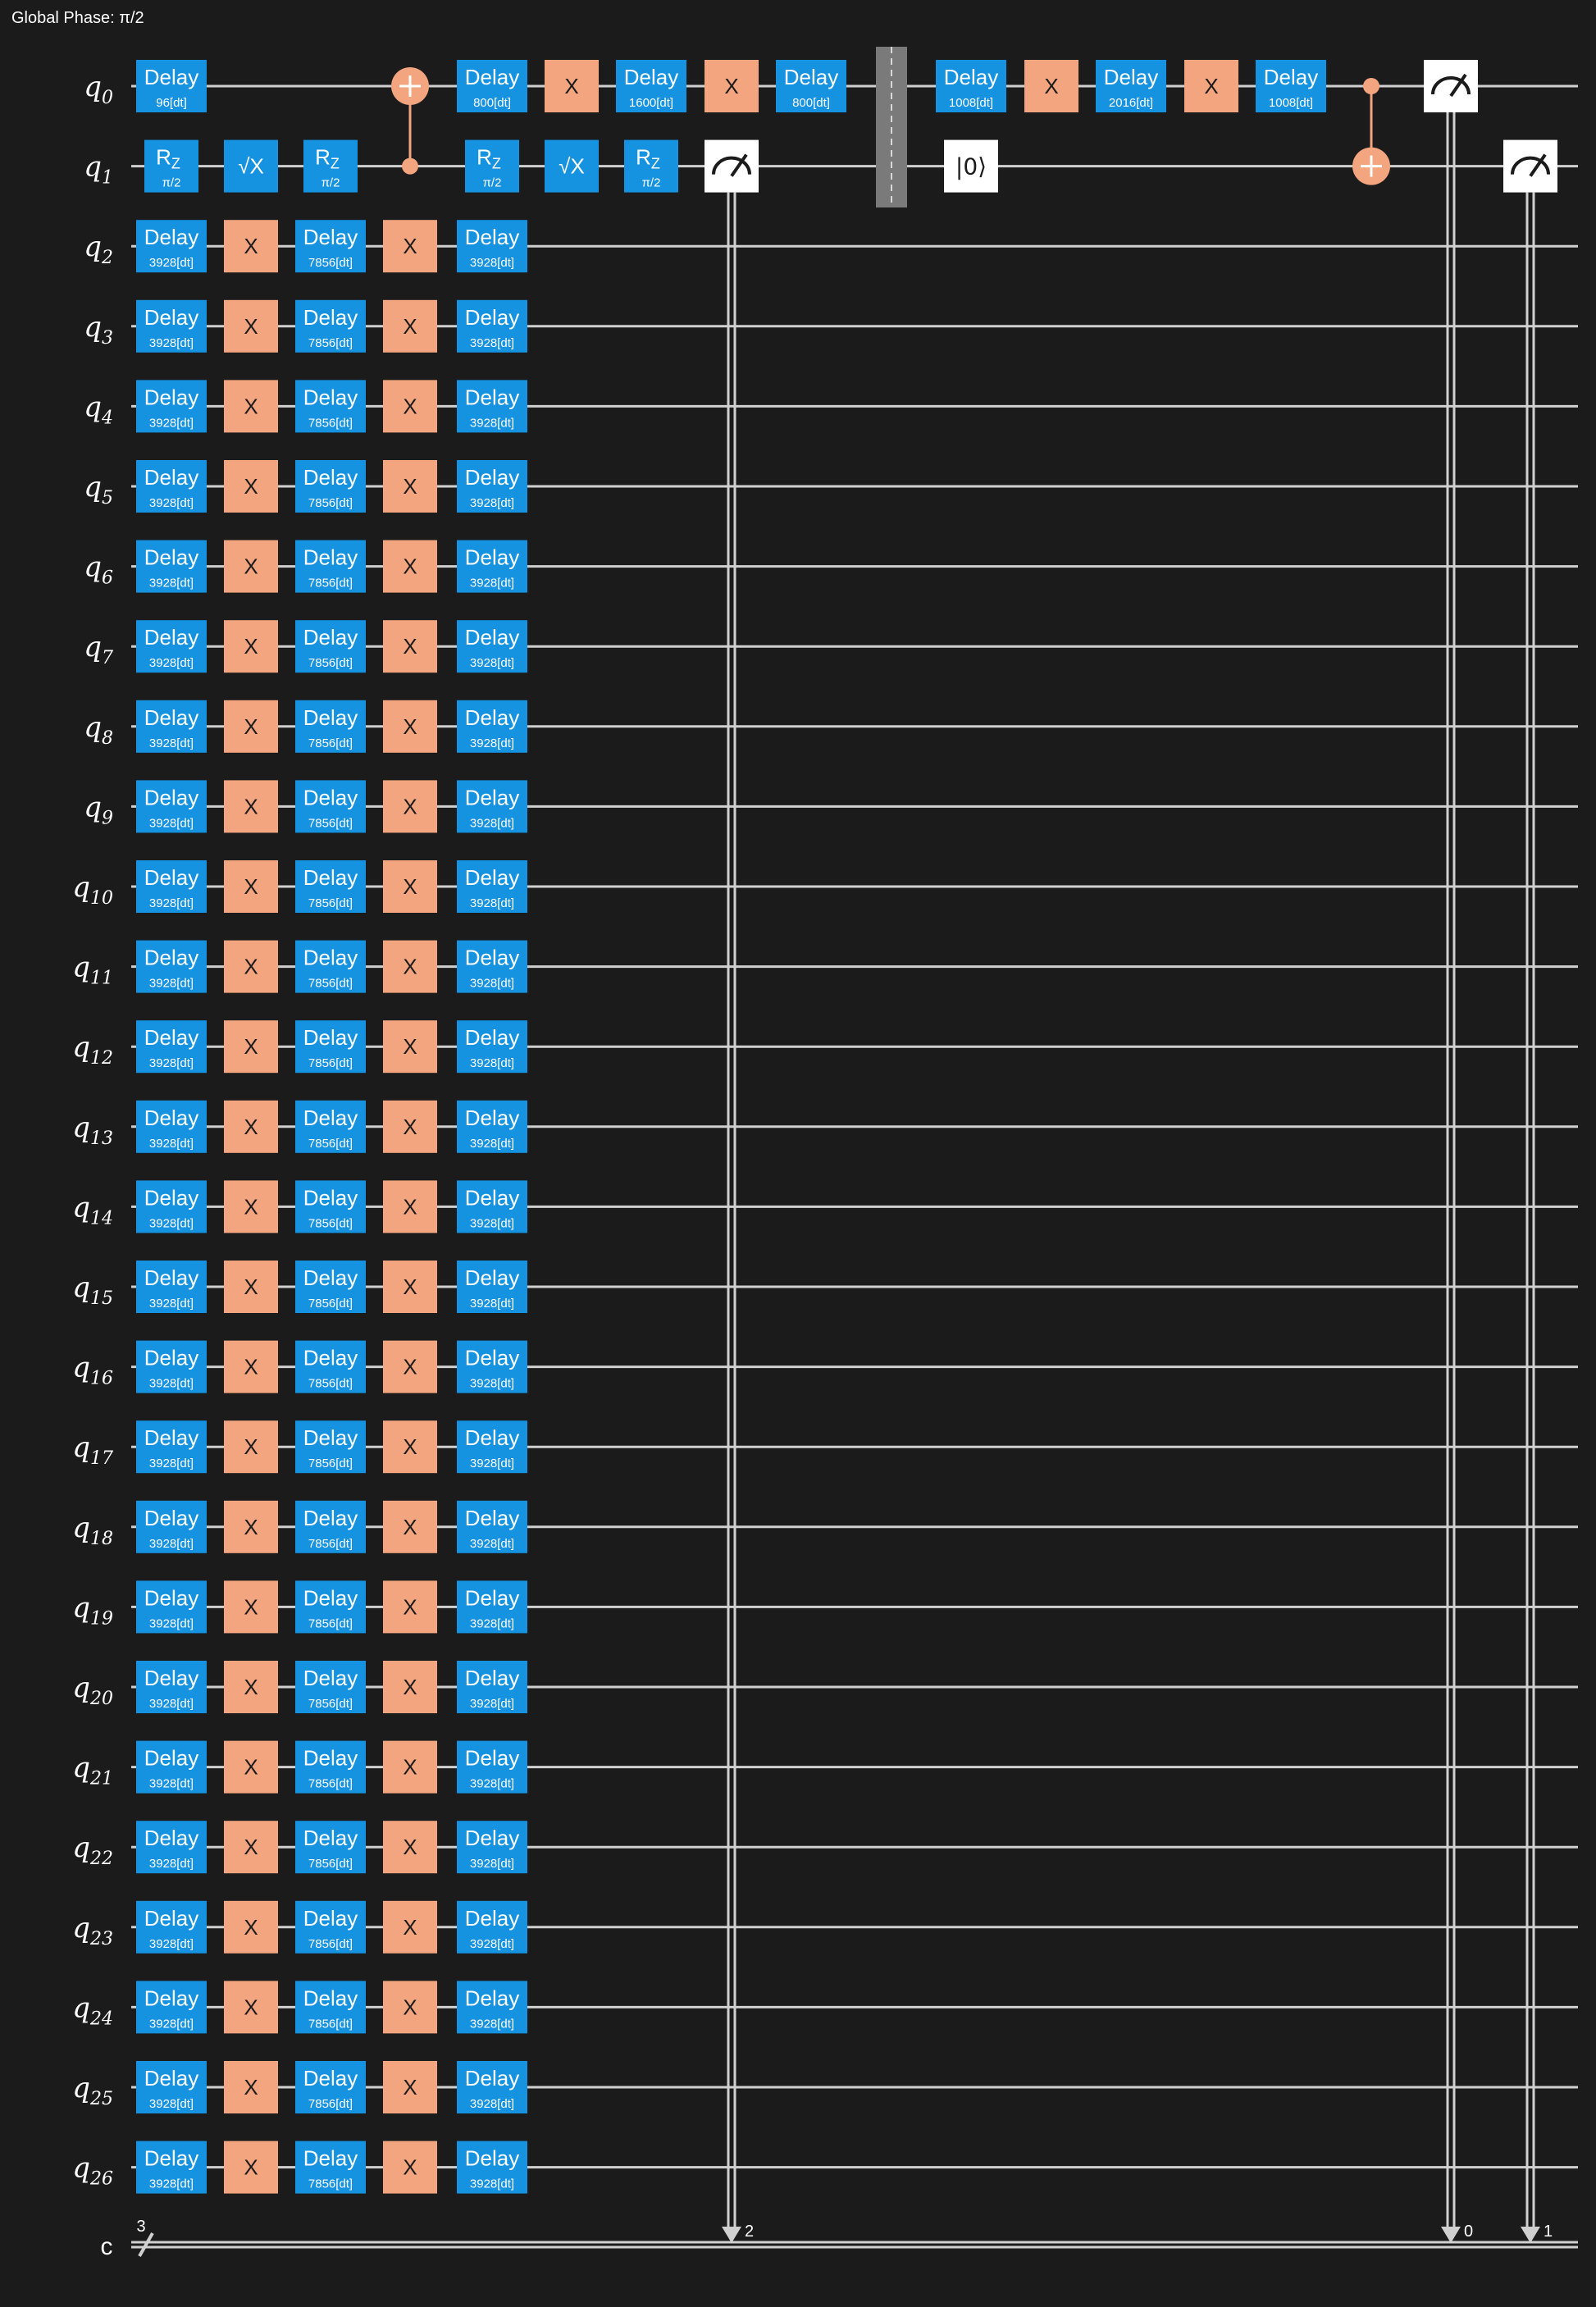 This screenshot has width=1596, height=2307. What do you see at coordinates (101, 1298) in the screenshot?
I see `qubit-index: 15` at bounding box center [101, 1298].